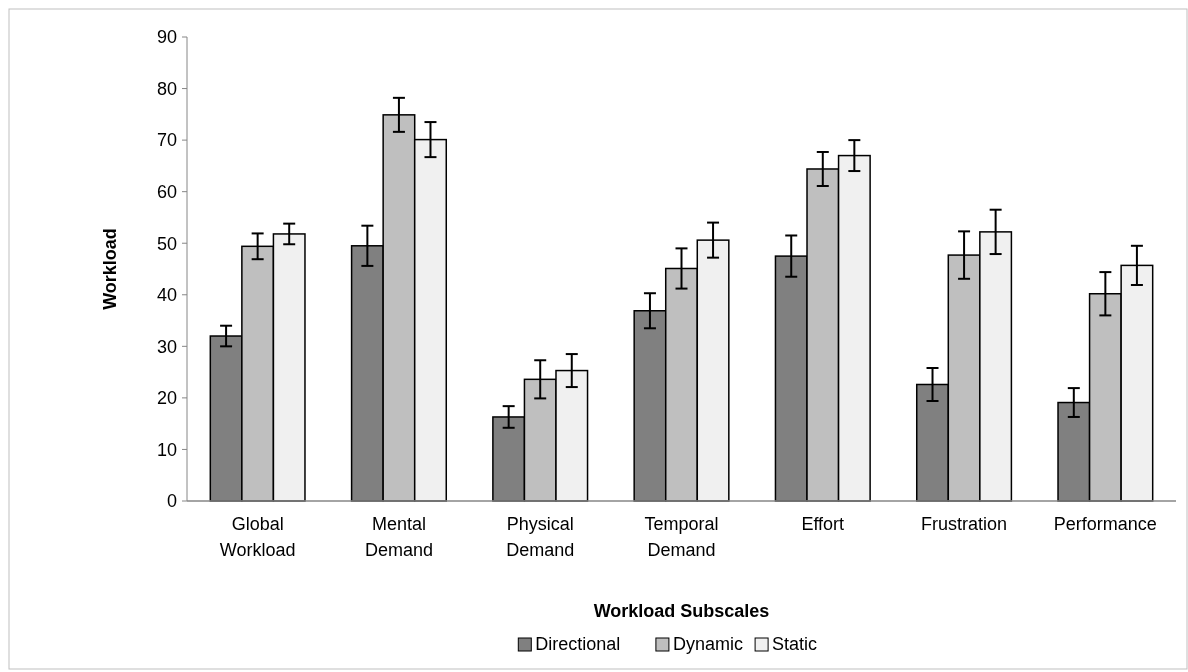  What do you see at coordinates (166, 295) in the screenshot?
I see `y-tick-label: 40` at bounding box center [166, 295].